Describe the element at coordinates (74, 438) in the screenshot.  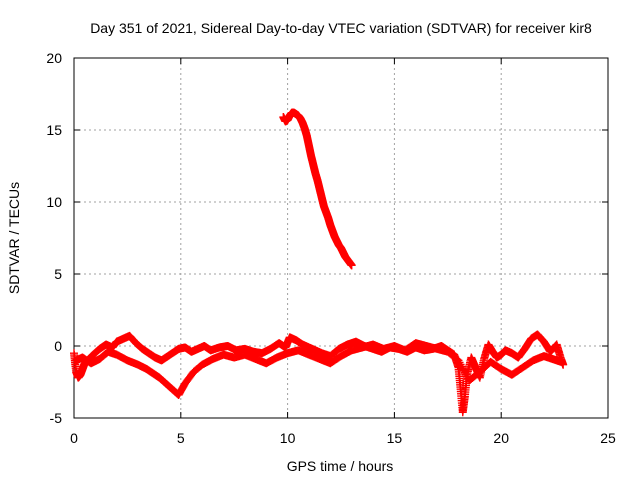
I see `x-tick-label: 0` at that location.